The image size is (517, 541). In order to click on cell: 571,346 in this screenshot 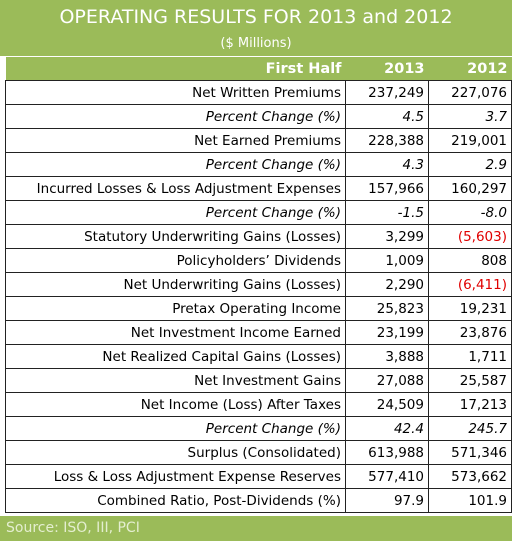, I will do `click(470, 452)`.